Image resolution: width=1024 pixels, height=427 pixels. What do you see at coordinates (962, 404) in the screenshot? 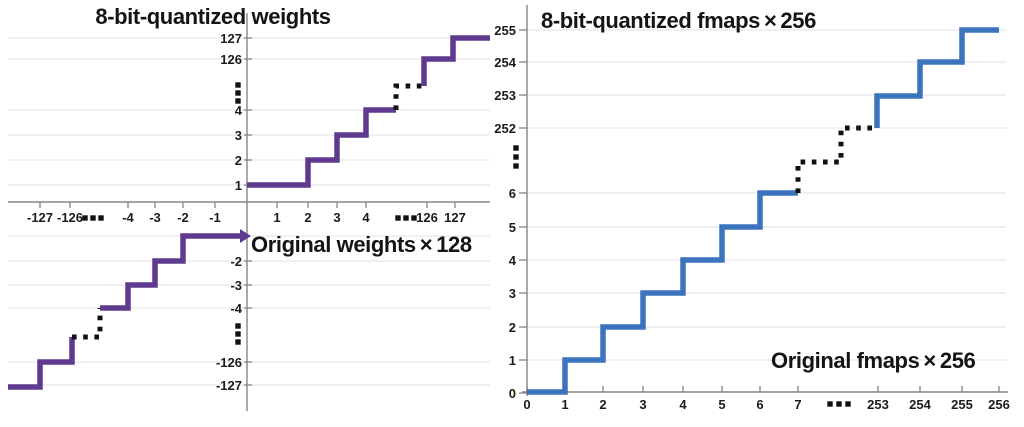
I see `fmaps-x-tick-label: 255` at bounding box center [962, 404].